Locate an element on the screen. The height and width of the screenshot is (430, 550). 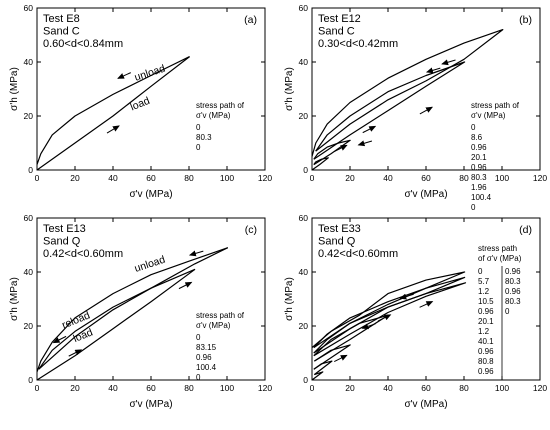
panel-label: (c) is located at coordinates (251, 230).